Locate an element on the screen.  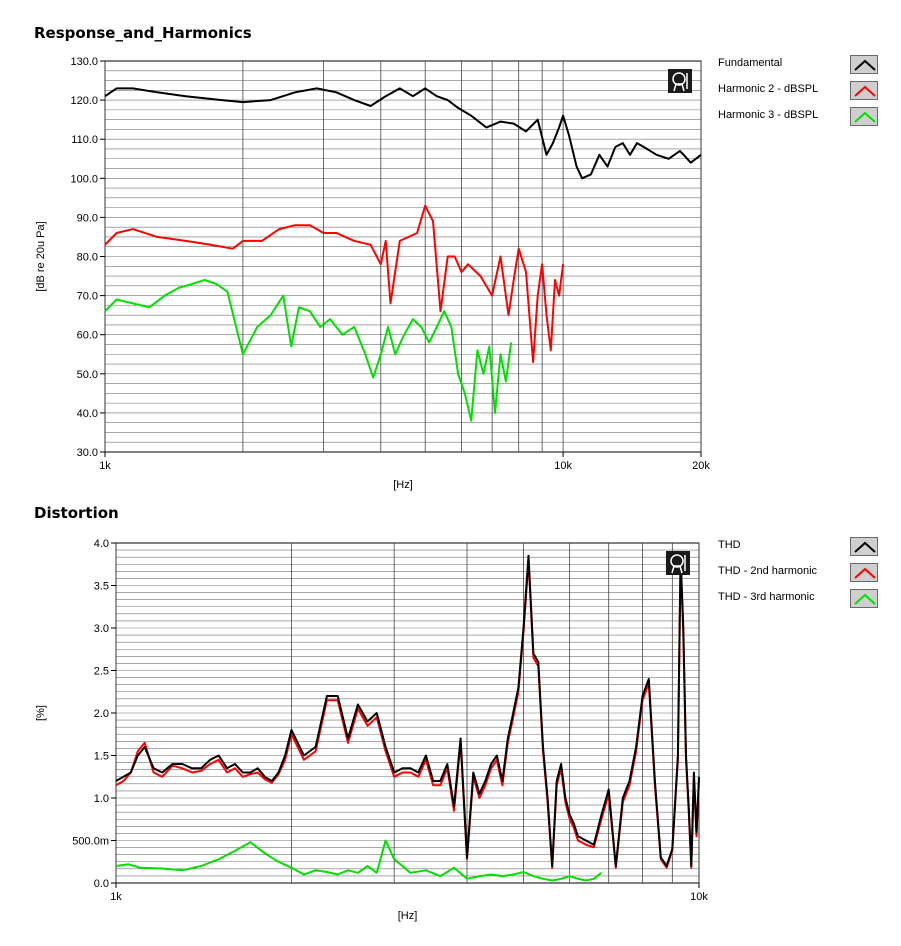
y-tick-label: 1.5 is located at coordinates (101, 757).